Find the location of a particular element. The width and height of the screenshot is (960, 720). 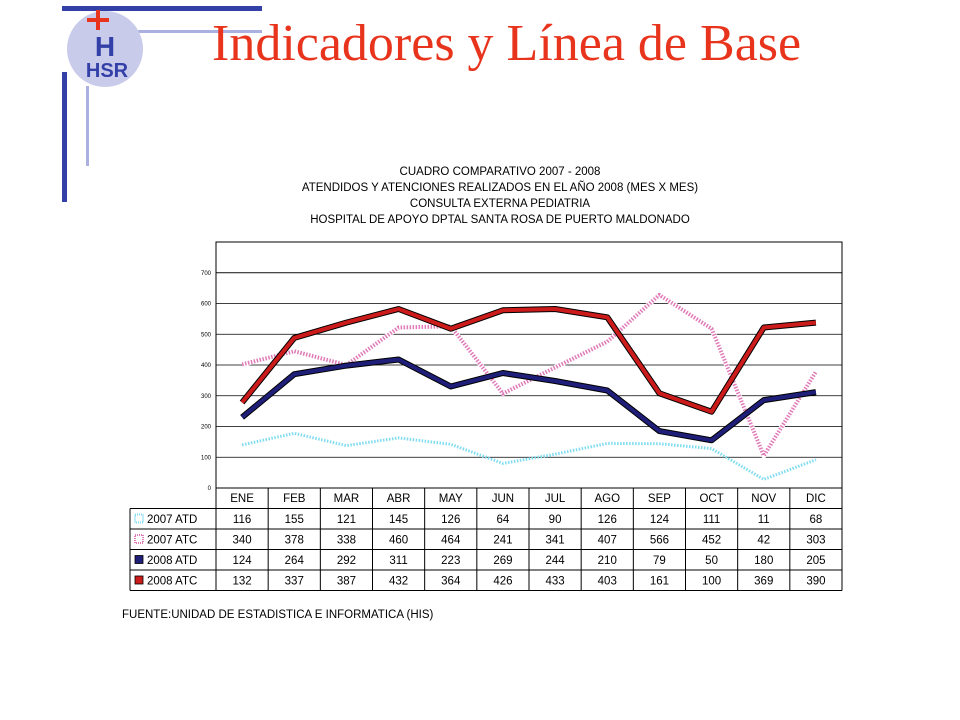

data-table-cell: 100 is located at coordinates (711, 582).